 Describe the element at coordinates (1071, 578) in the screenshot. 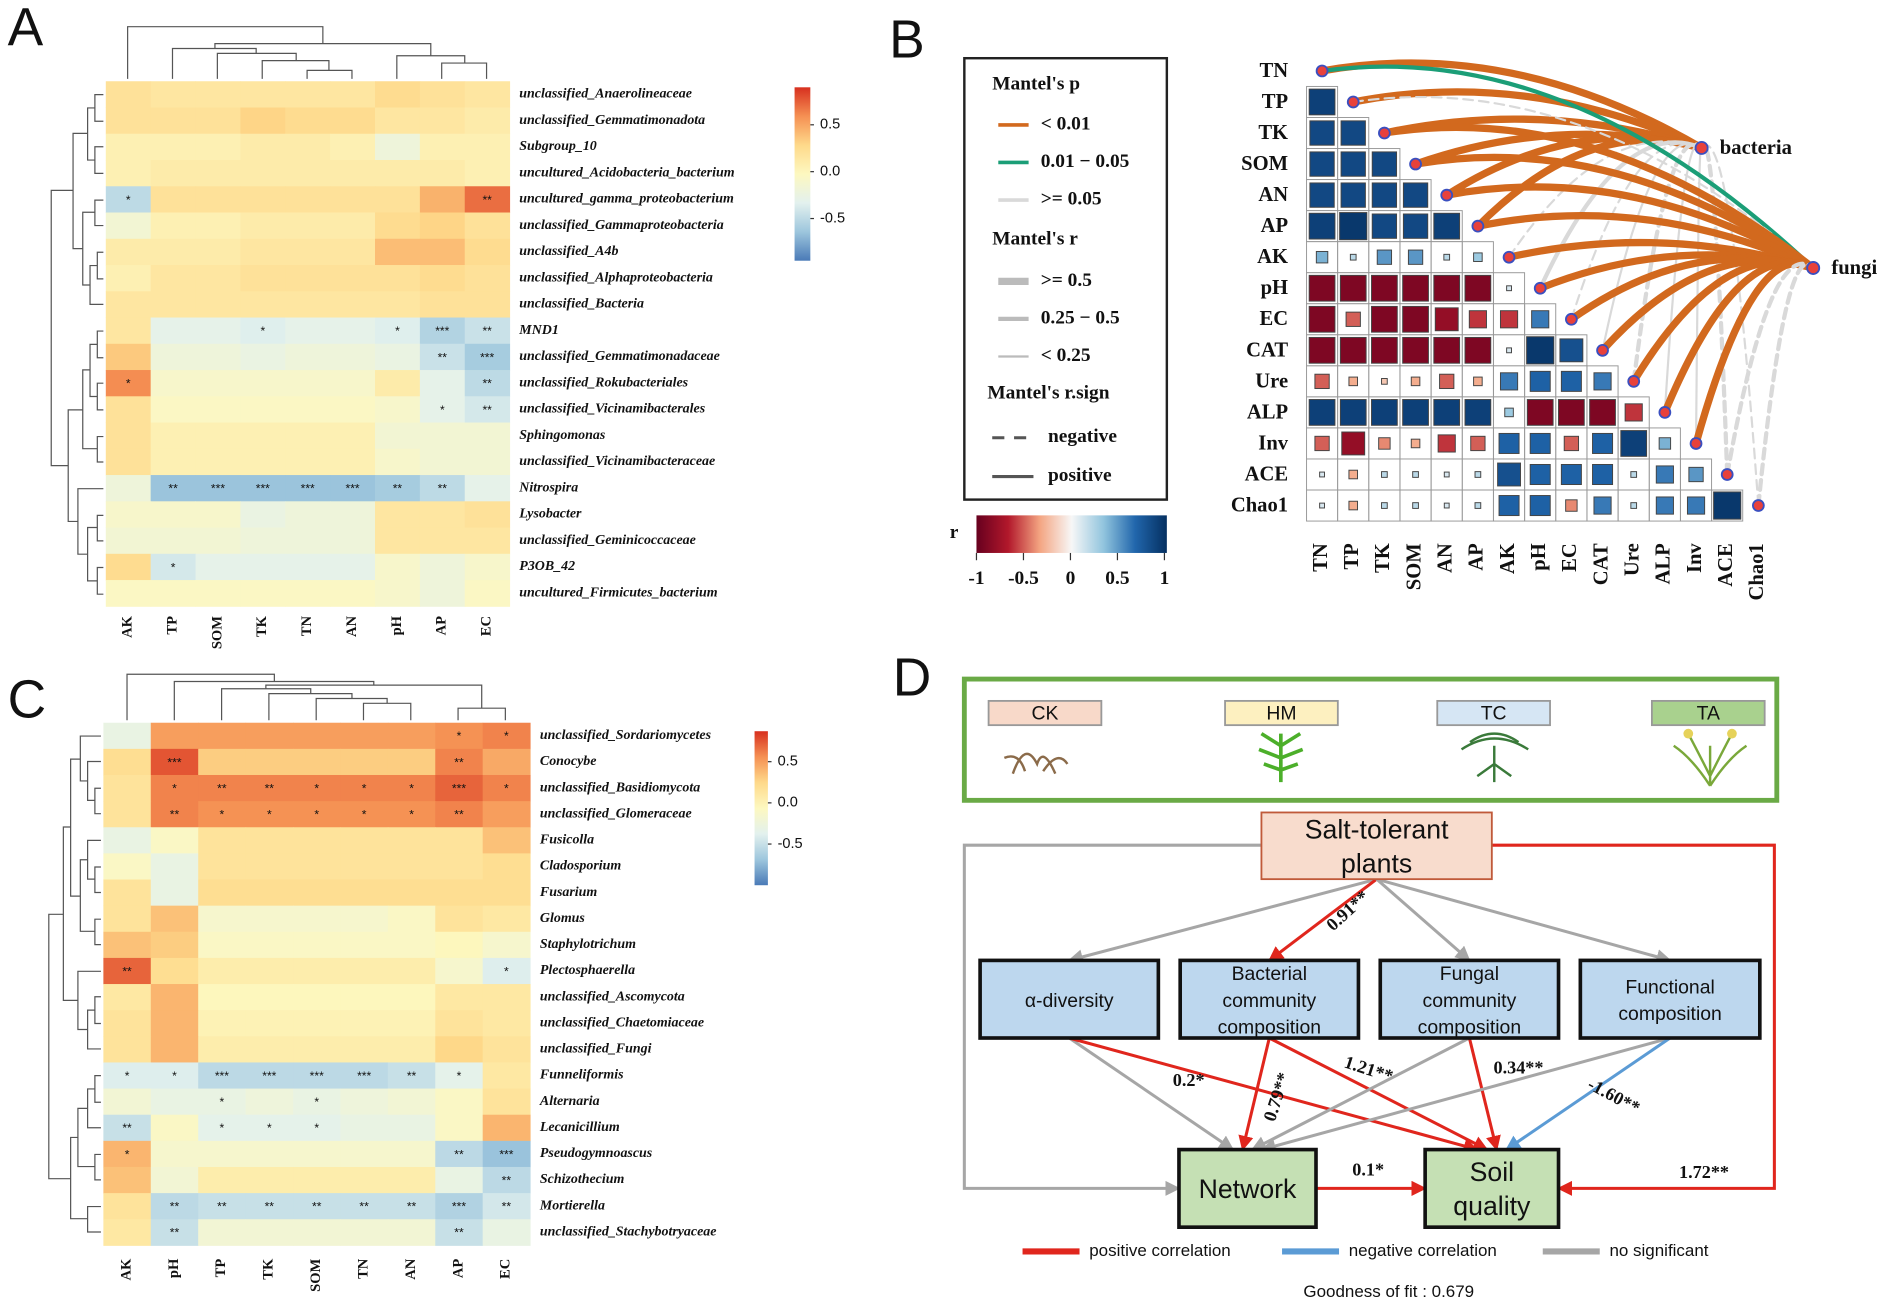

I see `colorbar-tick-label: 0` at that location.